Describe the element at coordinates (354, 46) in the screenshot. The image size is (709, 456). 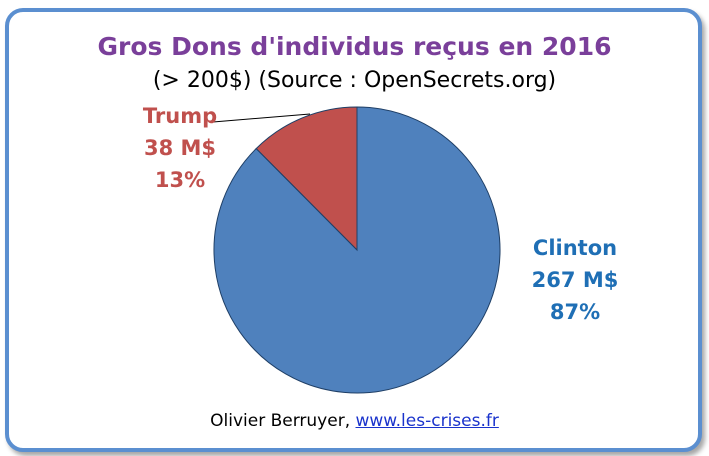
I see `chart-title: Gros Dons d'individus reçus en 2016` at that location.